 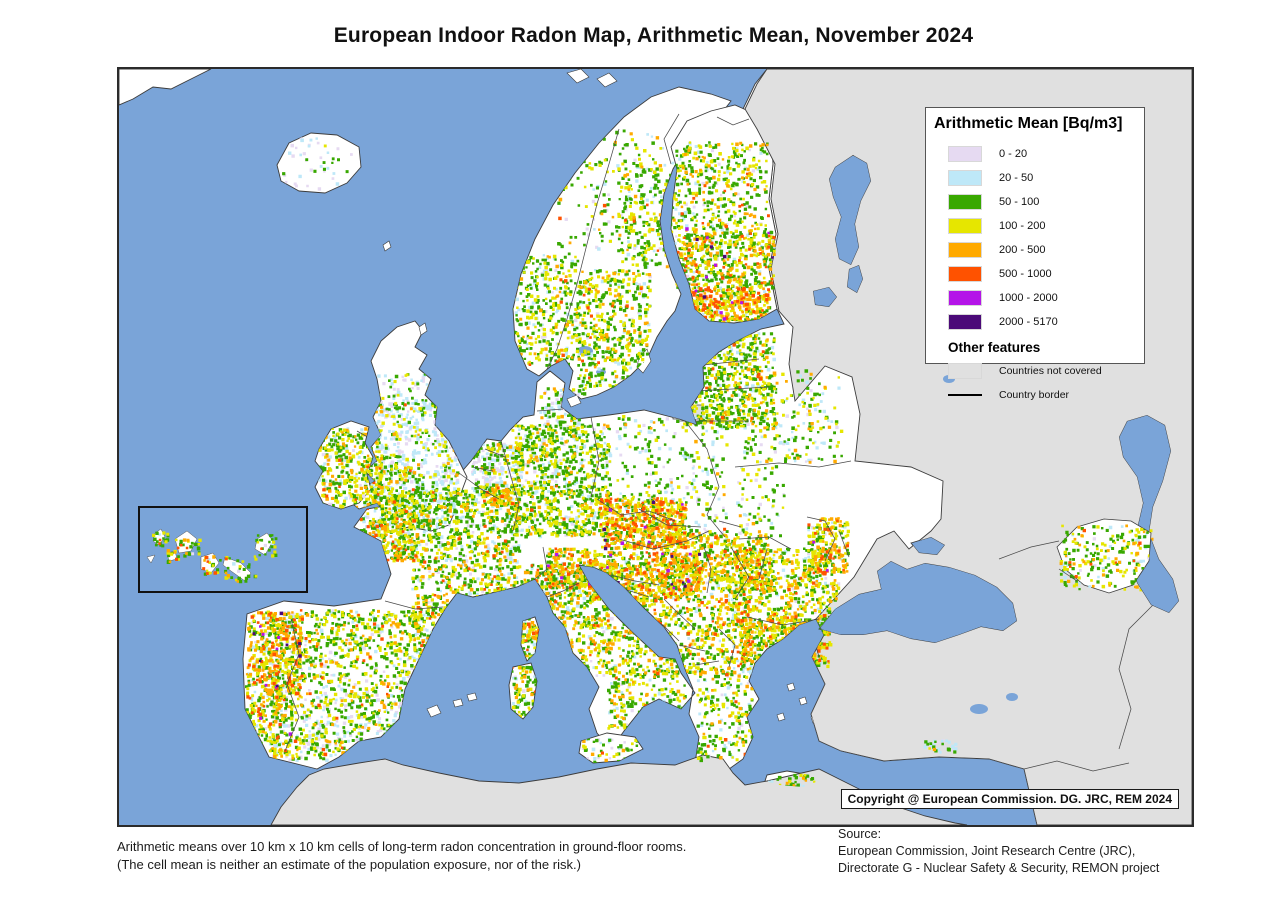 What do you see at coordinates (1050, 371) in the screenshot?
I see `not-covered-label: Countries not covered` at bounding box center [1050, 371].